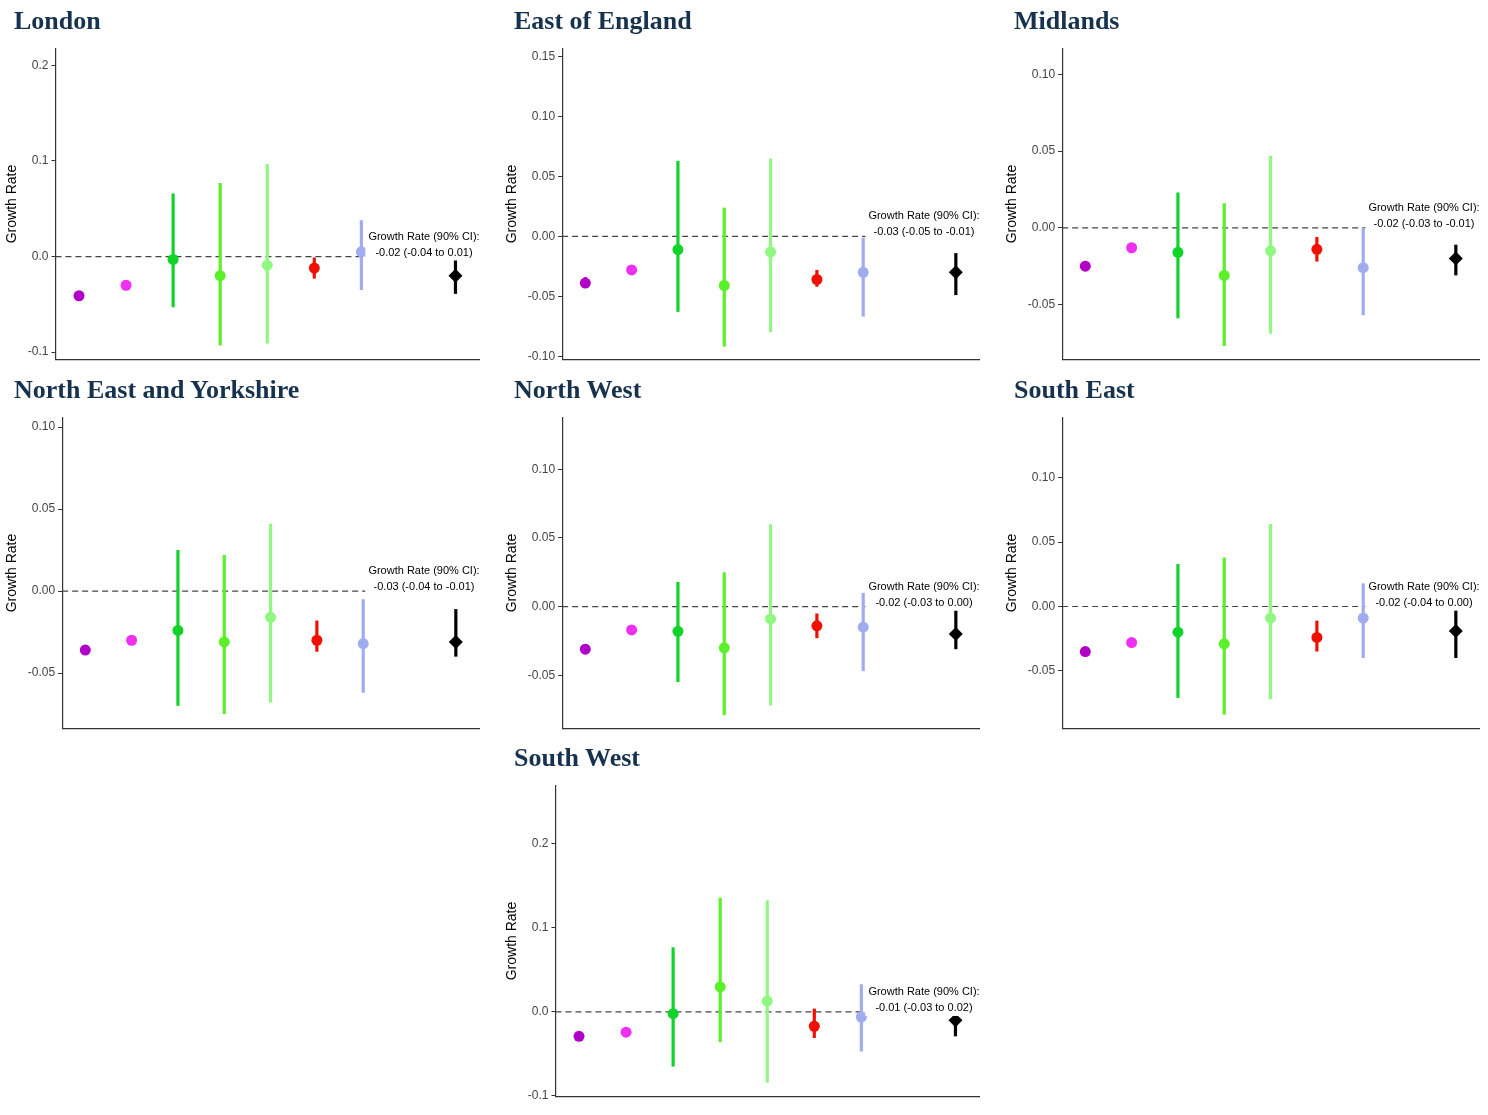  Describe the element at coordinates (603, 21) in the screenshot. I see `chart-title: East of England` at that location.